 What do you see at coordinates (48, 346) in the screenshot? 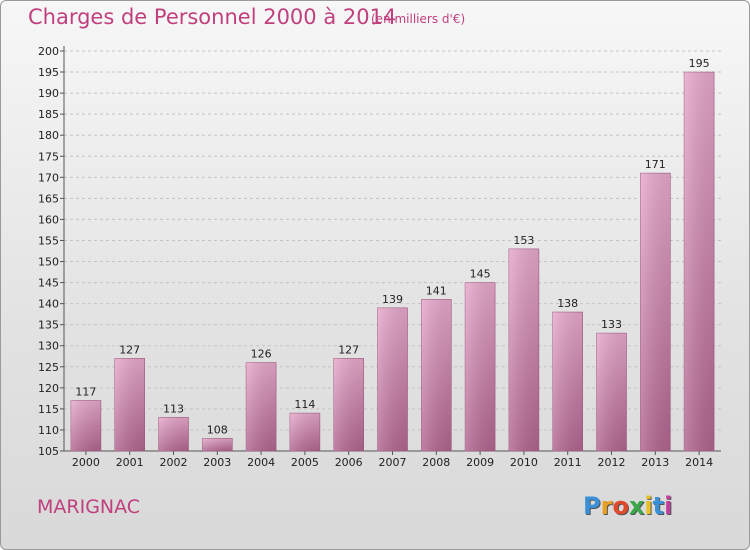
I see `y-tick-label: 130` at bounding box center [48, 346].